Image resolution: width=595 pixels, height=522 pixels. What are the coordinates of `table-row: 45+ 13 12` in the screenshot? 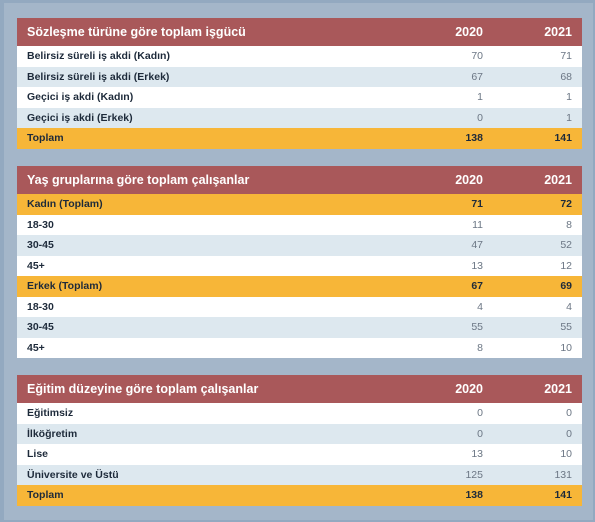 It's located at (299, 265).